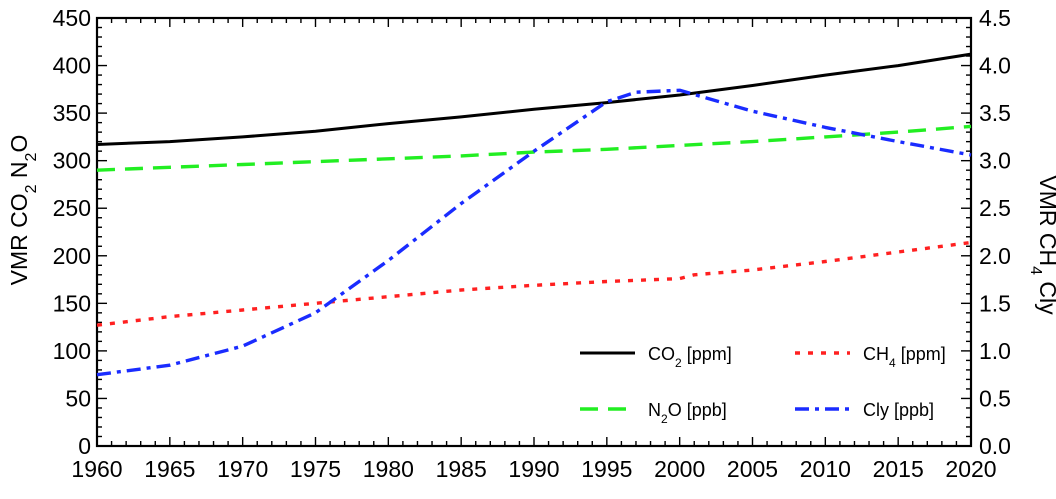 This screenshot has height=499, width=1056. Describe the element at coordinates (995, 208) in the screenshot. I see `right-y-tick-label: 2.5` at that location.